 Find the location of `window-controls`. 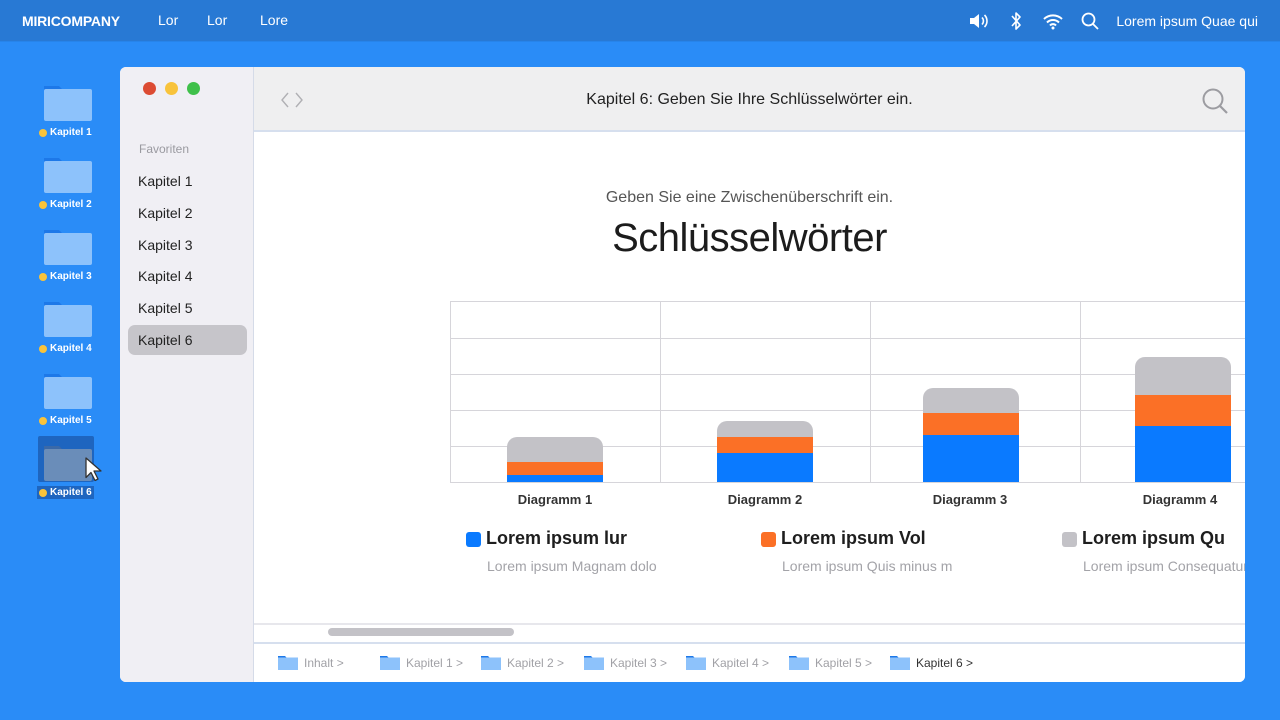

window-controls is located at coordinates (171, 88).